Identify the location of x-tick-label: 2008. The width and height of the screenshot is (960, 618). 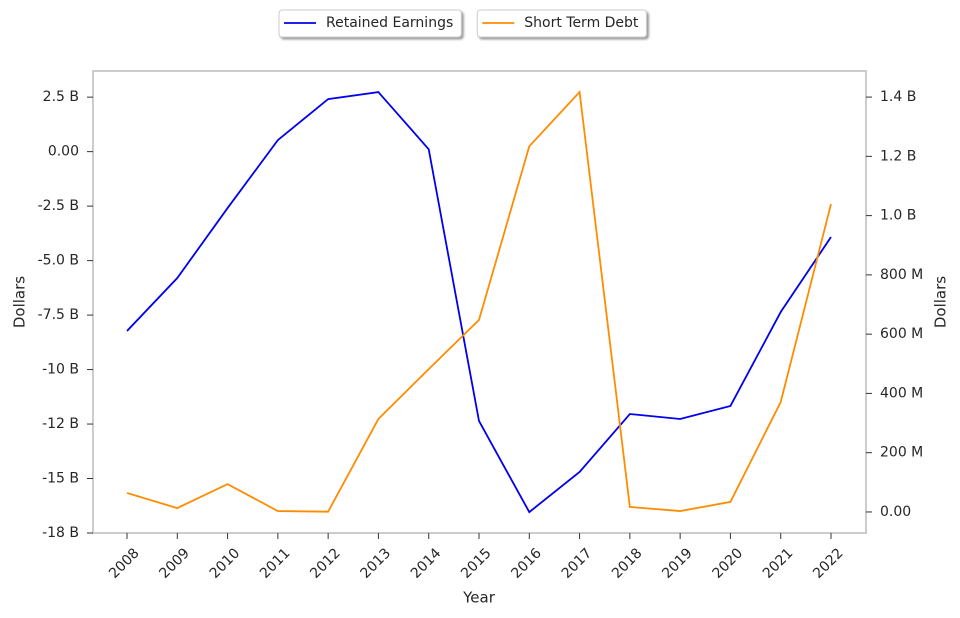
(124, 563).